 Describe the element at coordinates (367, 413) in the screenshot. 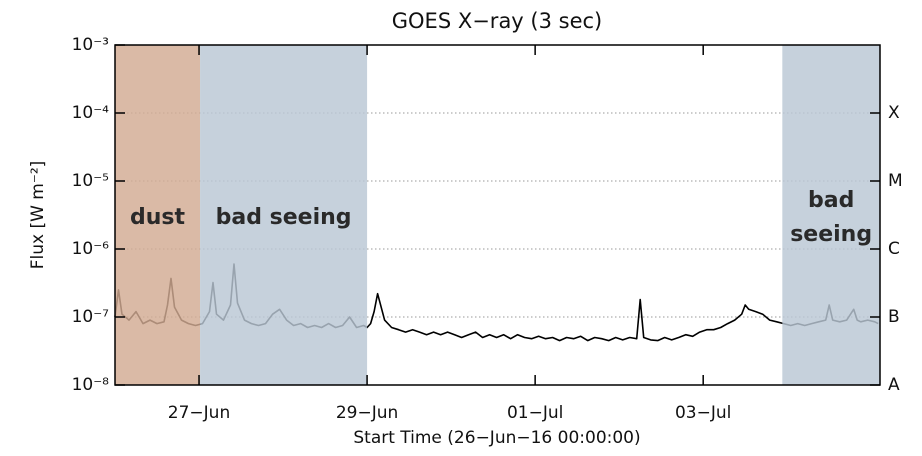

I see `x-tick-label: 29−Jun` at that location.